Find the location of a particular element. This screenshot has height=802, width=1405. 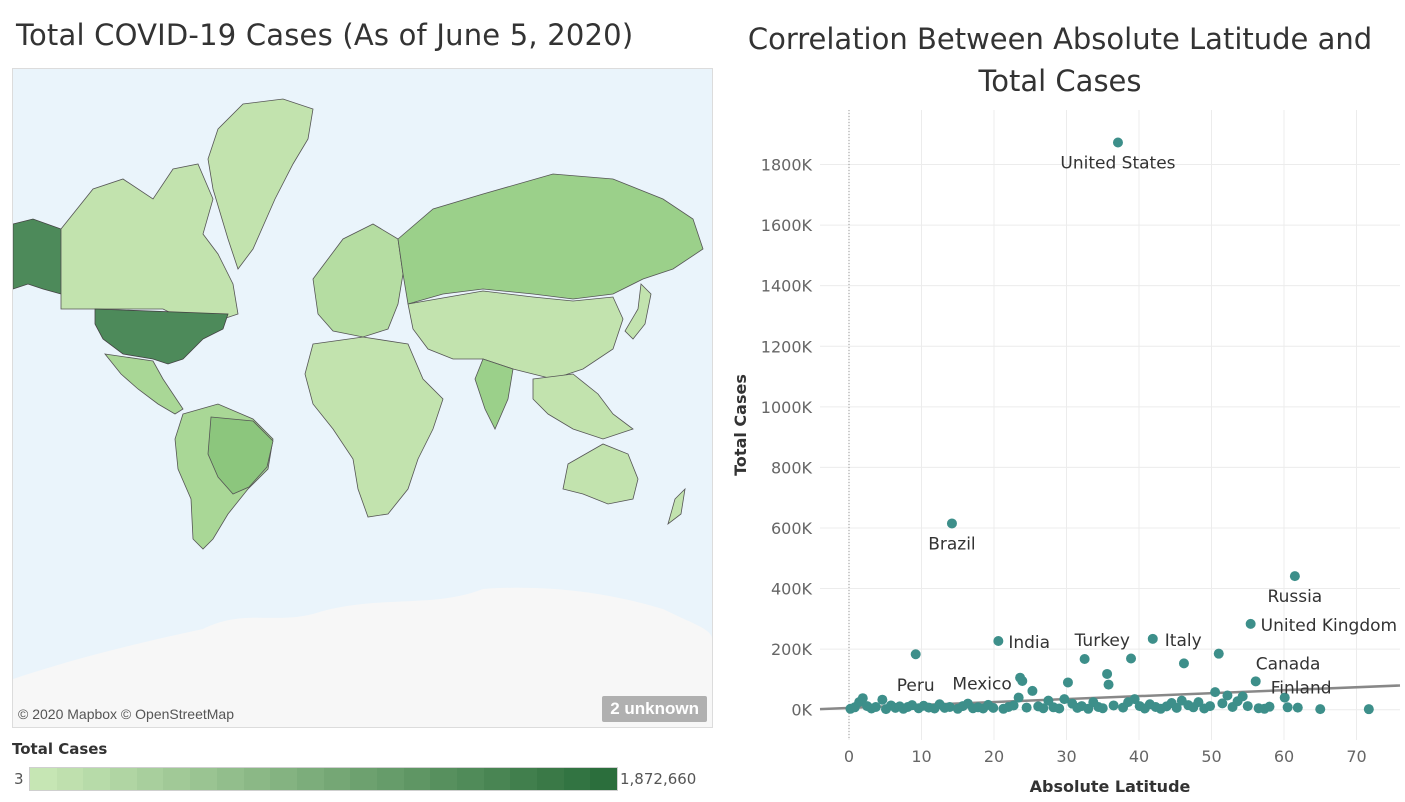

y-tick-label: 0K is located at coordinates (801, 710).